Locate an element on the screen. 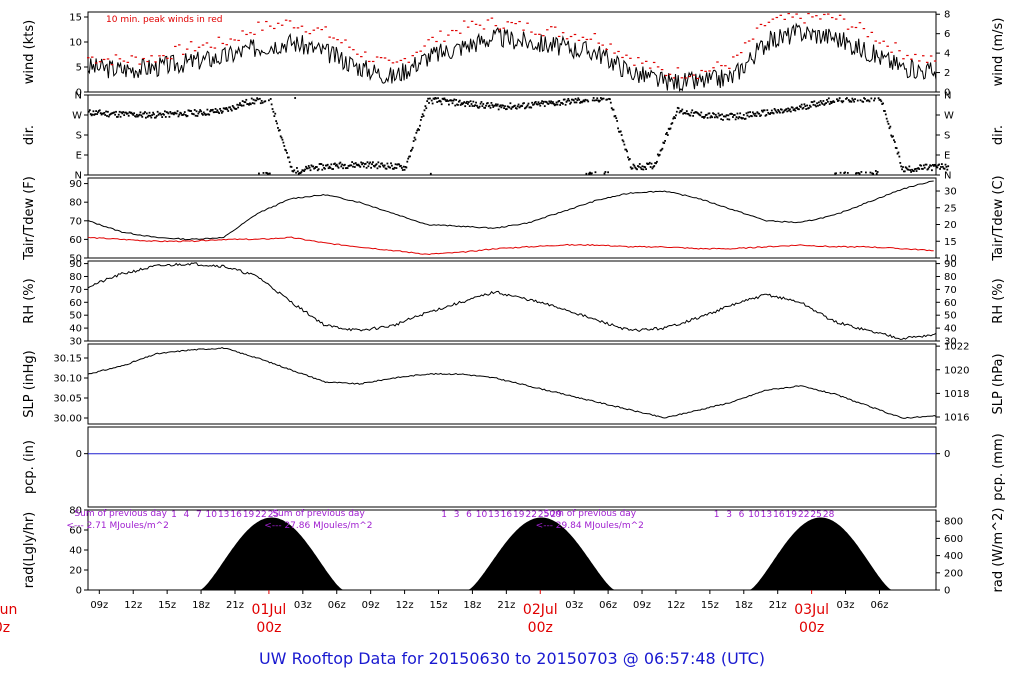 This screenshot has width=1024, height=700. y-tick-label-left-temp: 90 is located at coordinates (75, 184).